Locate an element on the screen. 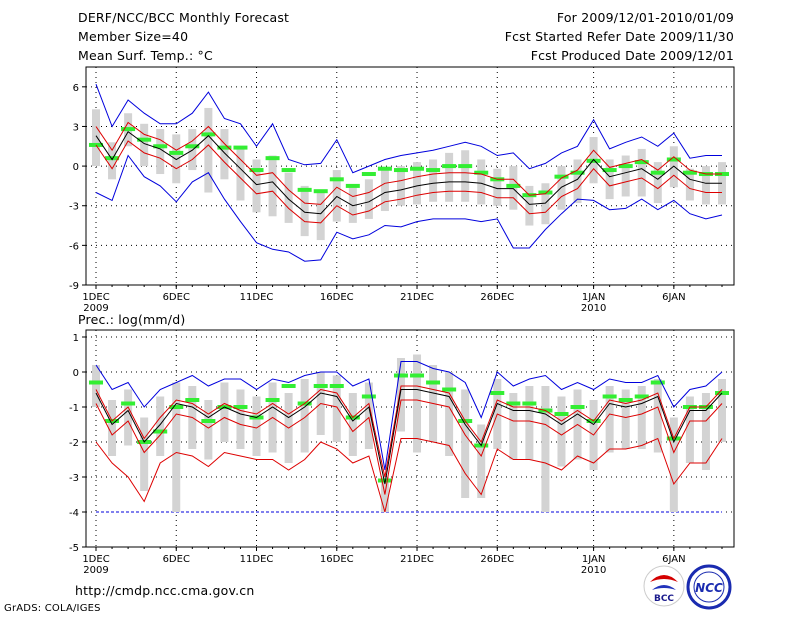  prec-xtick-label: 6DEC is located at coordinates (176, 559).